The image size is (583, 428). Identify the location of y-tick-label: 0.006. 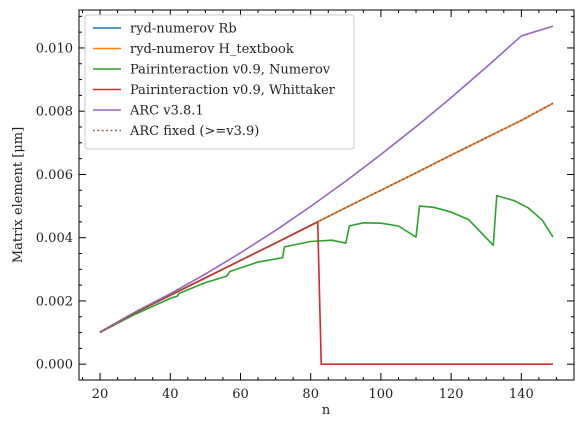
(54, 175).